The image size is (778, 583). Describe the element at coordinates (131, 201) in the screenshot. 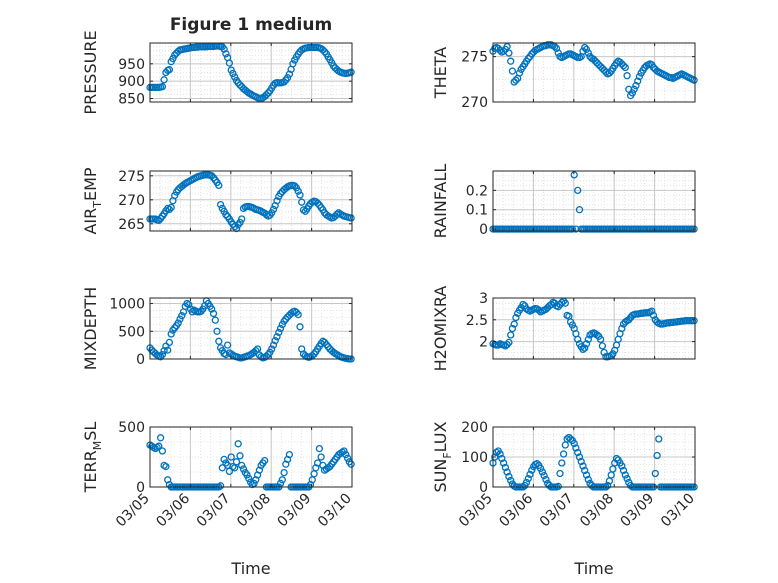

I see `y-tick-label: 270` at that location.